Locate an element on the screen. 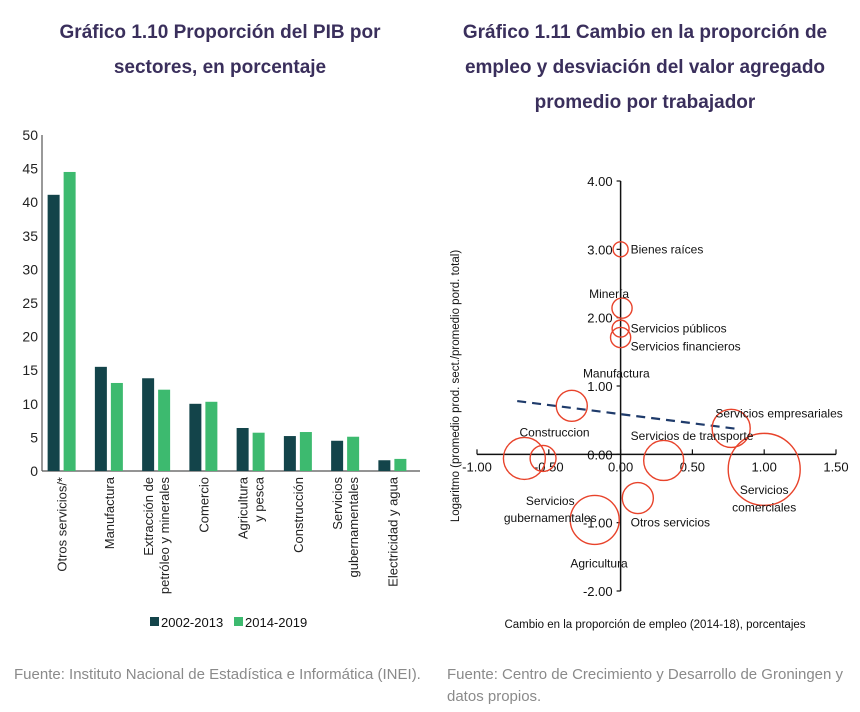 The height and width of the screenshot is (712, 860). point-label: Servicios de transporte is located at coordinates (692, 436).